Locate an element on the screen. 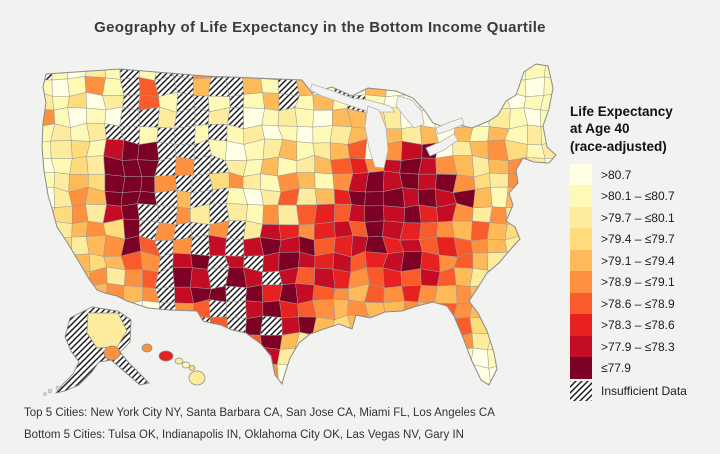 This screenshot has width=720, height=454. legend-title-line1: Life Expectancy is located at coordinates (621, 111).